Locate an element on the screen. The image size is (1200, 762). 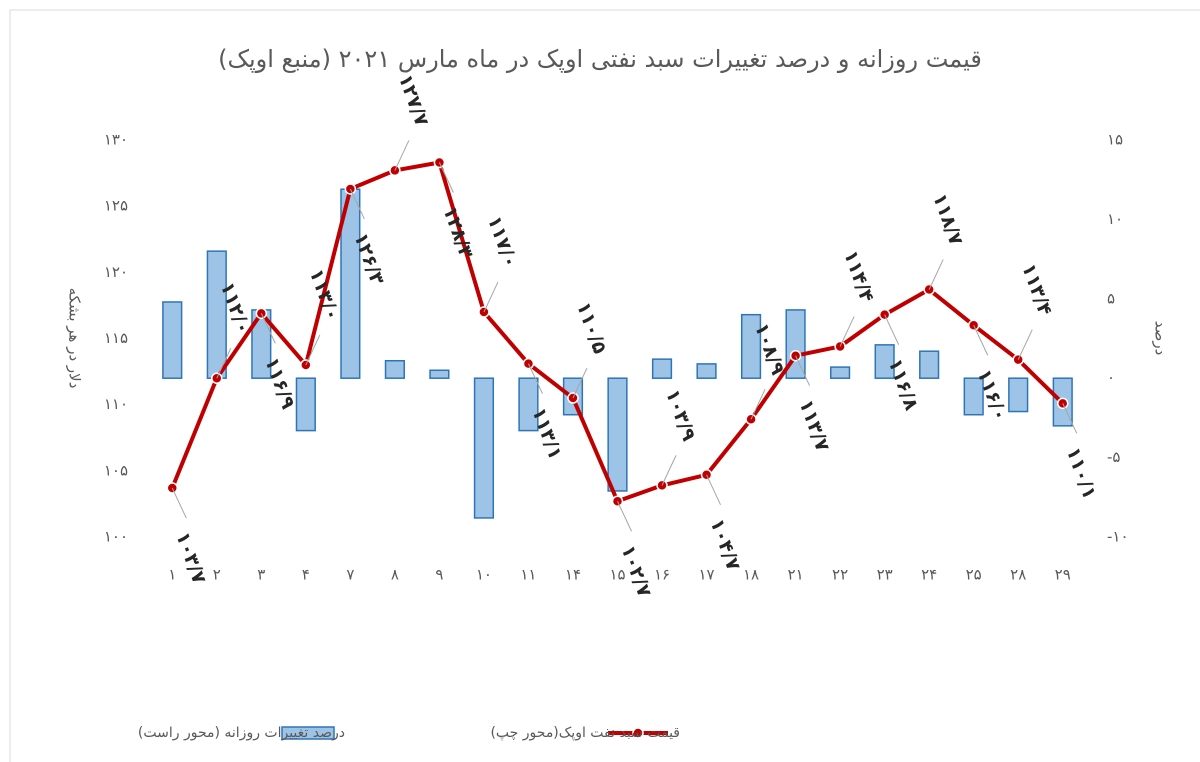
x-tick-label: ۲۲ is located at coordinates (840, 575).